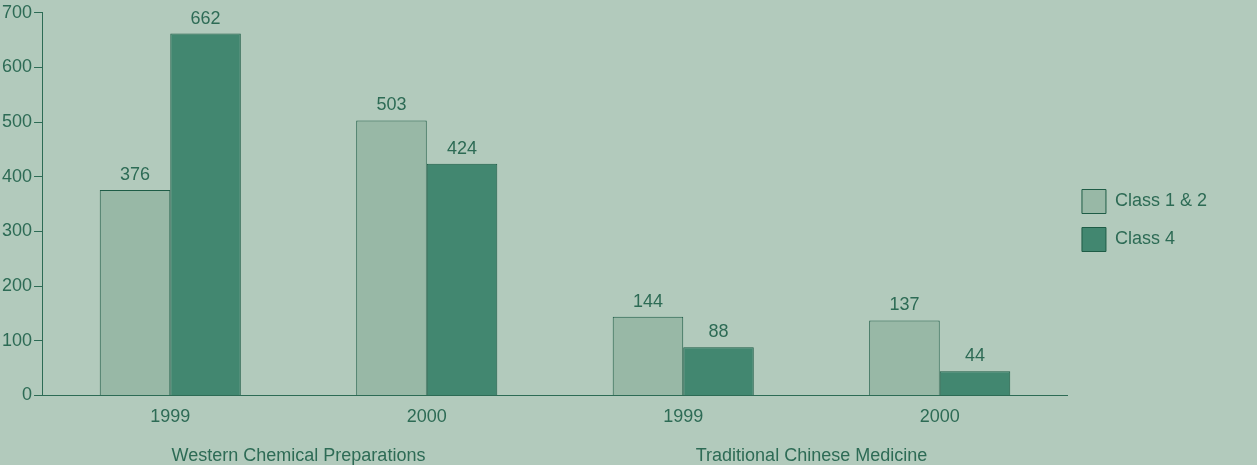 The image size is (1257, 465). I want to click on y-tick-label: 700, so click(17, 11).